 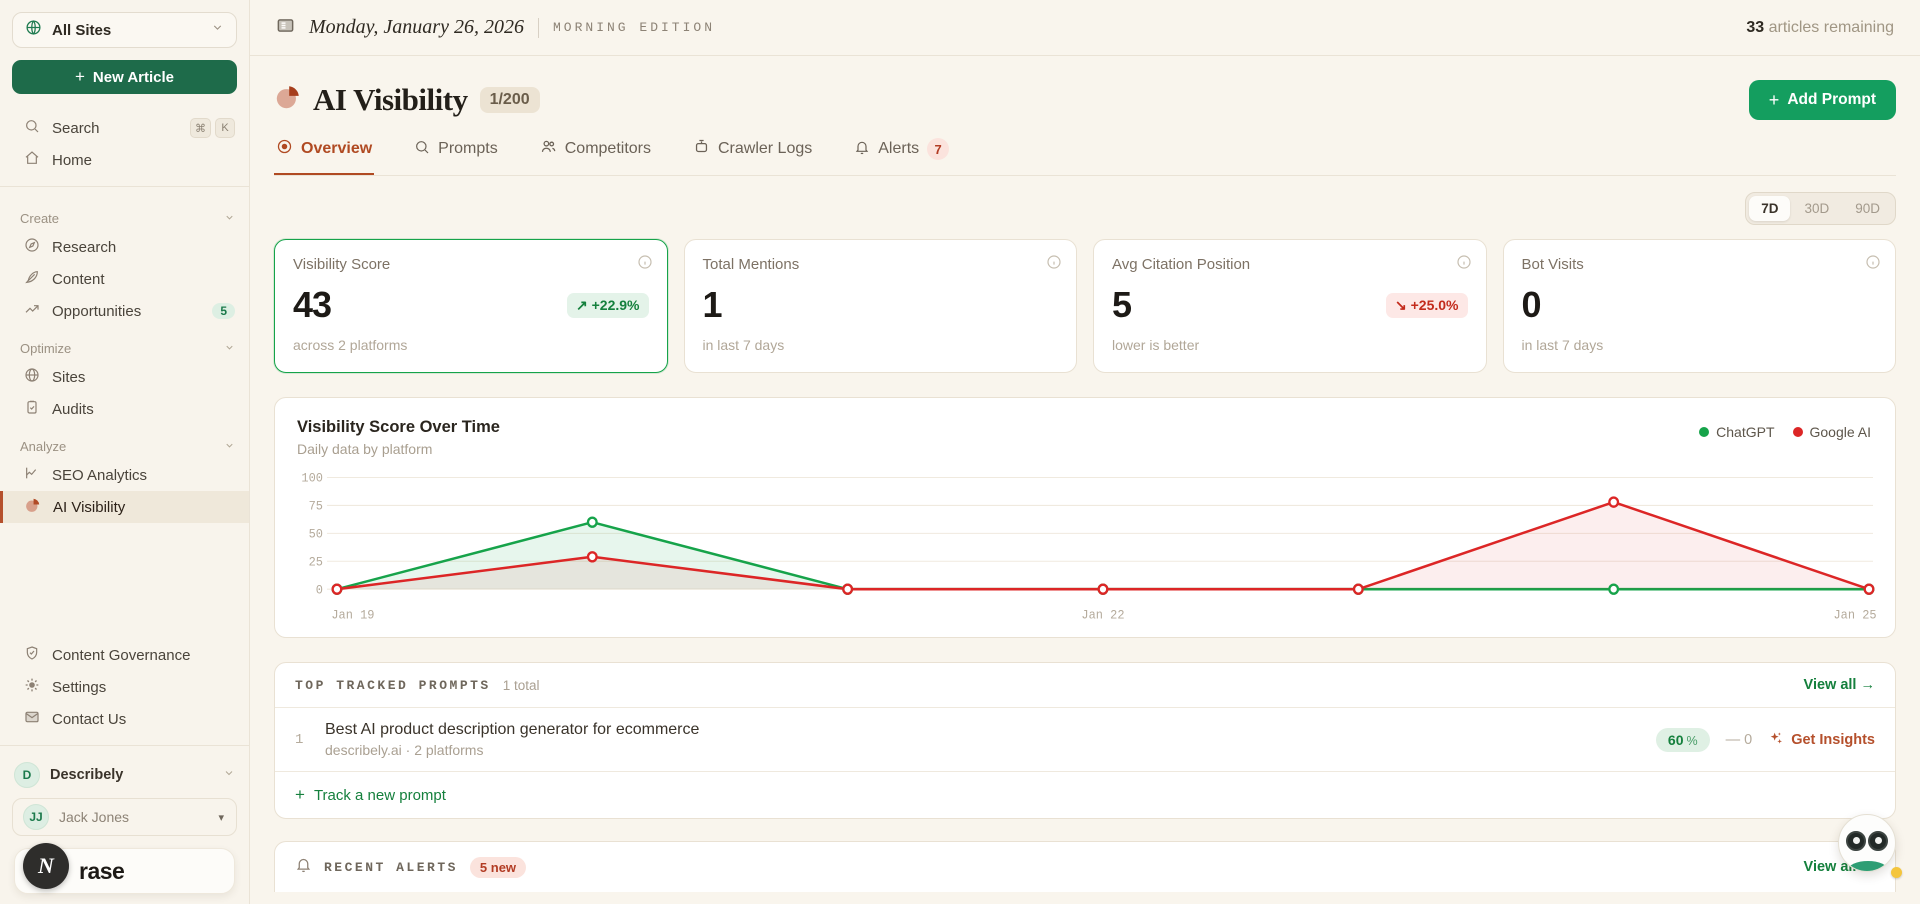 What do you see at coordinates (124, 377) in the screenshot?
I see `sidebar-item-sites: Sites` at bounding box center [124, 377].